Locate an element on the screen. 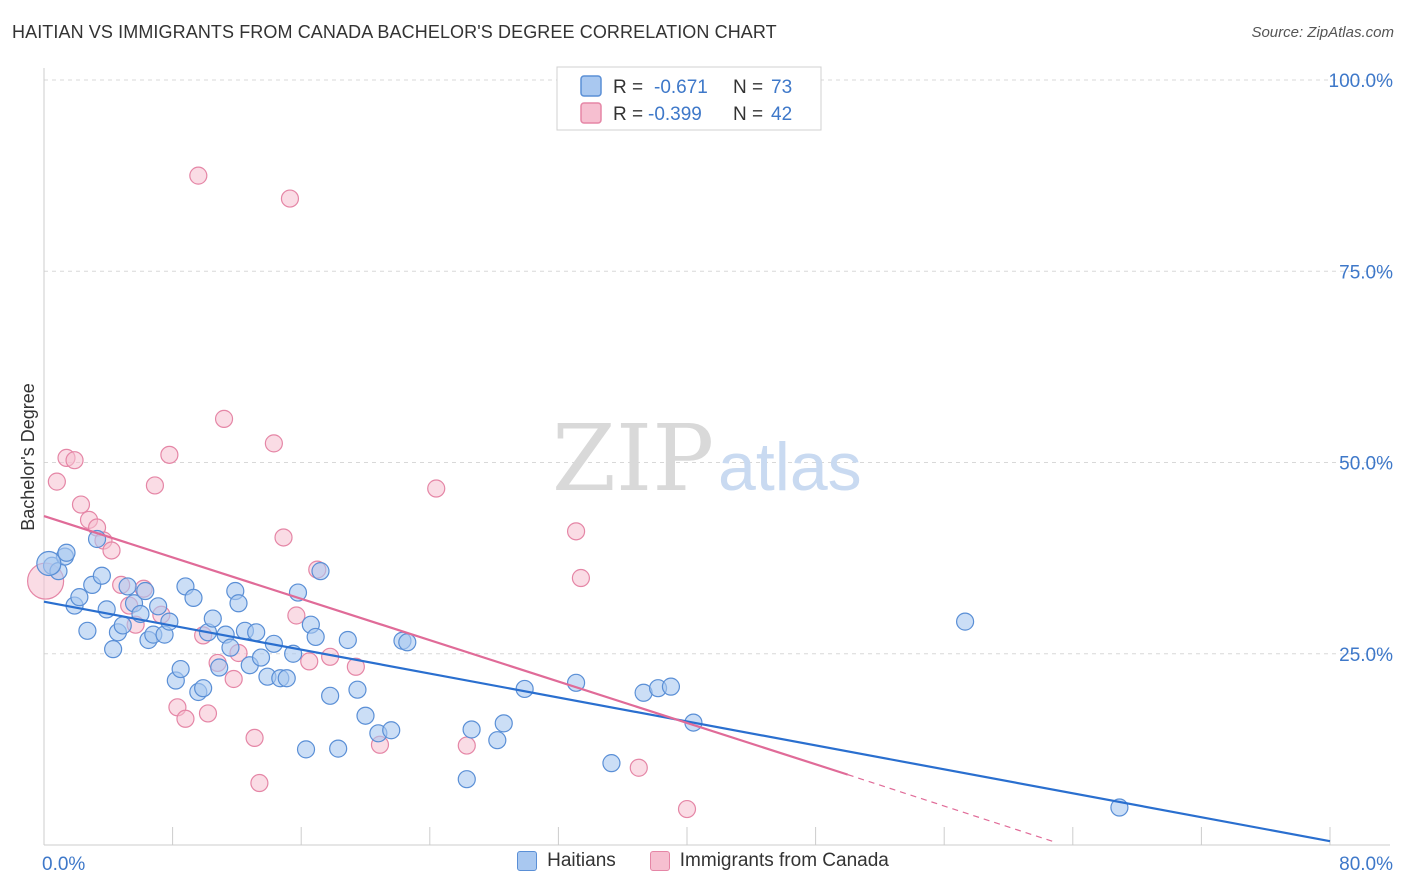 The width and height of the screenshot is (1406, 892). legend-top: R = -0.671 N = 73 R = -0.399 N = 42 is located at coordinates (689, 98).